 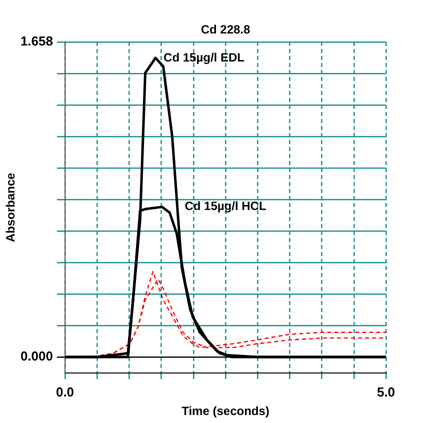 What do you see at coordinates (225, 206) in the screenshot?
I see `annotation: Cd 15µg/l HCL` at bounding box center [225, 206].